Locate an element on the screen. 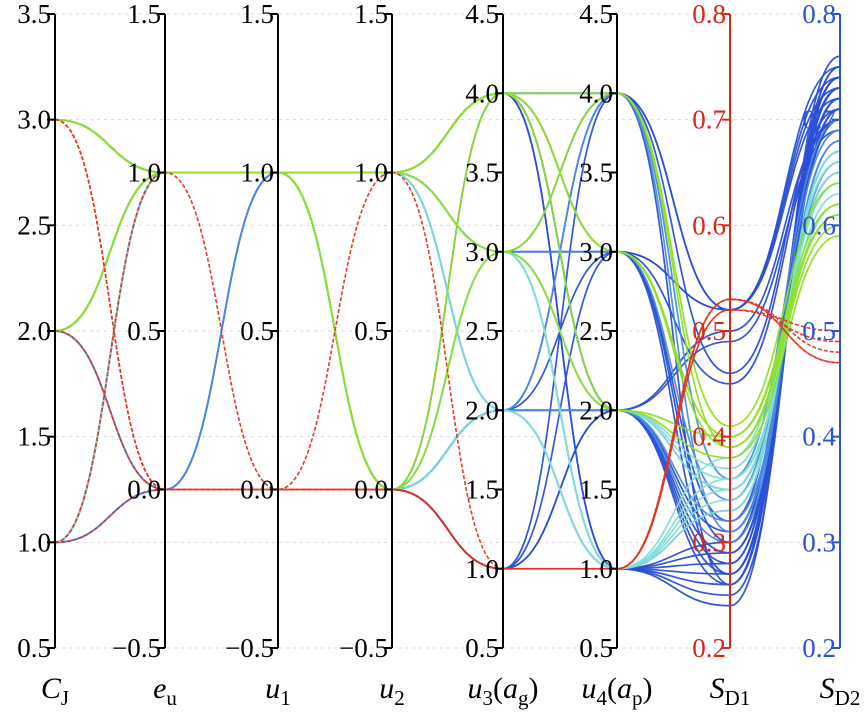 The image size is (866, 718). tick-label-u4: 0.5 is located at coordinates (596, 648).